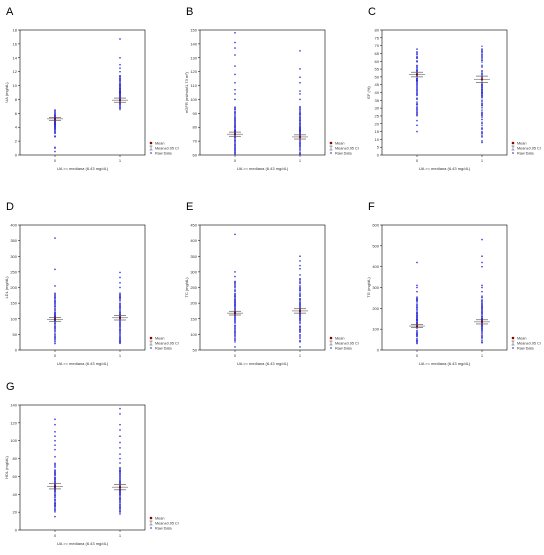 The image size is (544, 555). What do you see at coordinates (189, 12) in the screenshot?
I see `panel-letter: B` at bounding box center [189, 12].